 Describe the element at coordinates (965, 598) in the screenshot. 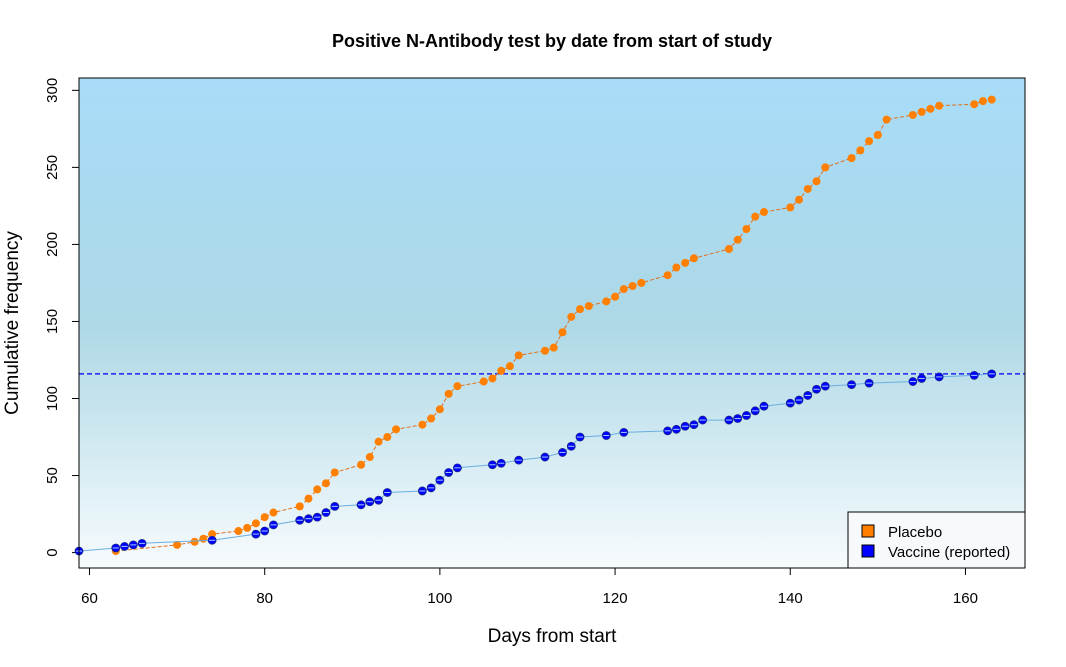

I see `x-tick-label: 160` at that location.